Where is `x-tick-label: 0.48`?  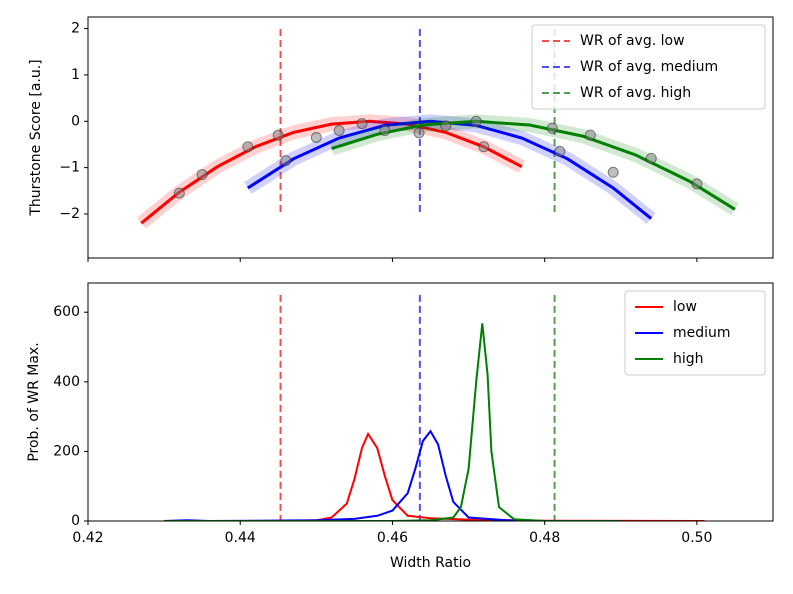
x-tick-label: 0.48 is located at coordinates (544, 538).